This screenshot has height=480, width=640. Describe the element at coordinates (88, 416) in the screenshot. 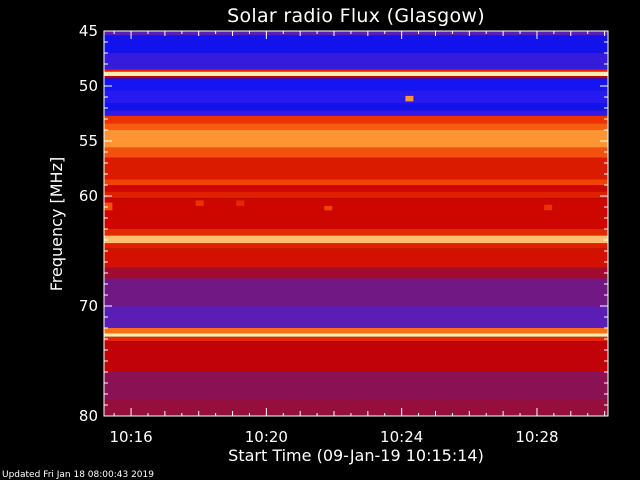

I see `y-tick-label: 80` at that location.